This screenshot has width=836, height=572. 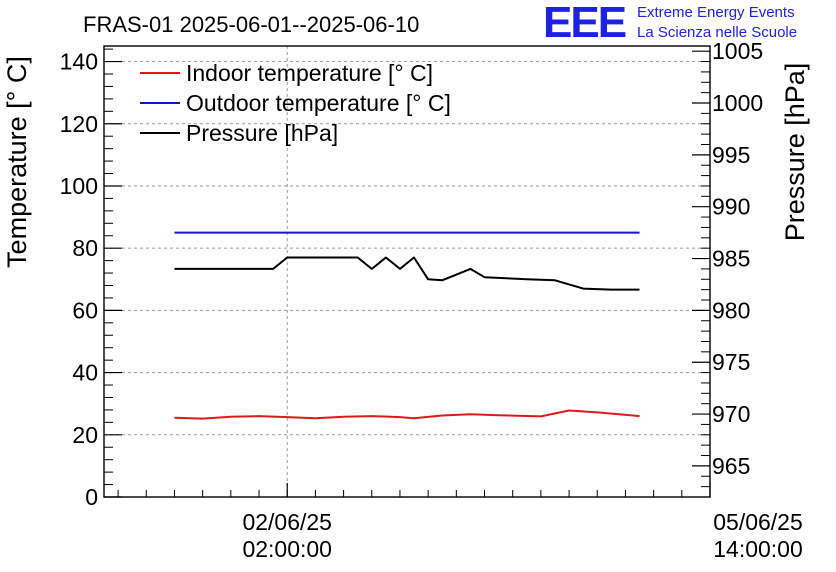 What do you see at coordinates (251, 24) in the screenshot?
I see `chart-title: FRAS-01 2025-06-01--2025-06-10` at bounding box center [251, 24].